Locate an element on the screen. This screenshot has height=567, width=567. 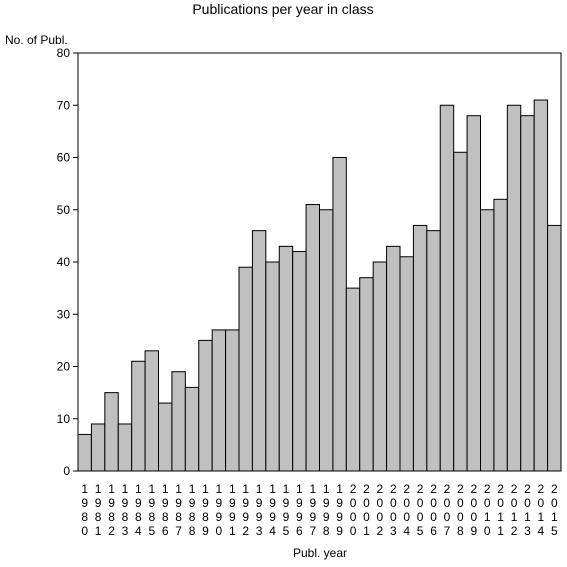
bar-1999 is located at coordinates (339, 314).